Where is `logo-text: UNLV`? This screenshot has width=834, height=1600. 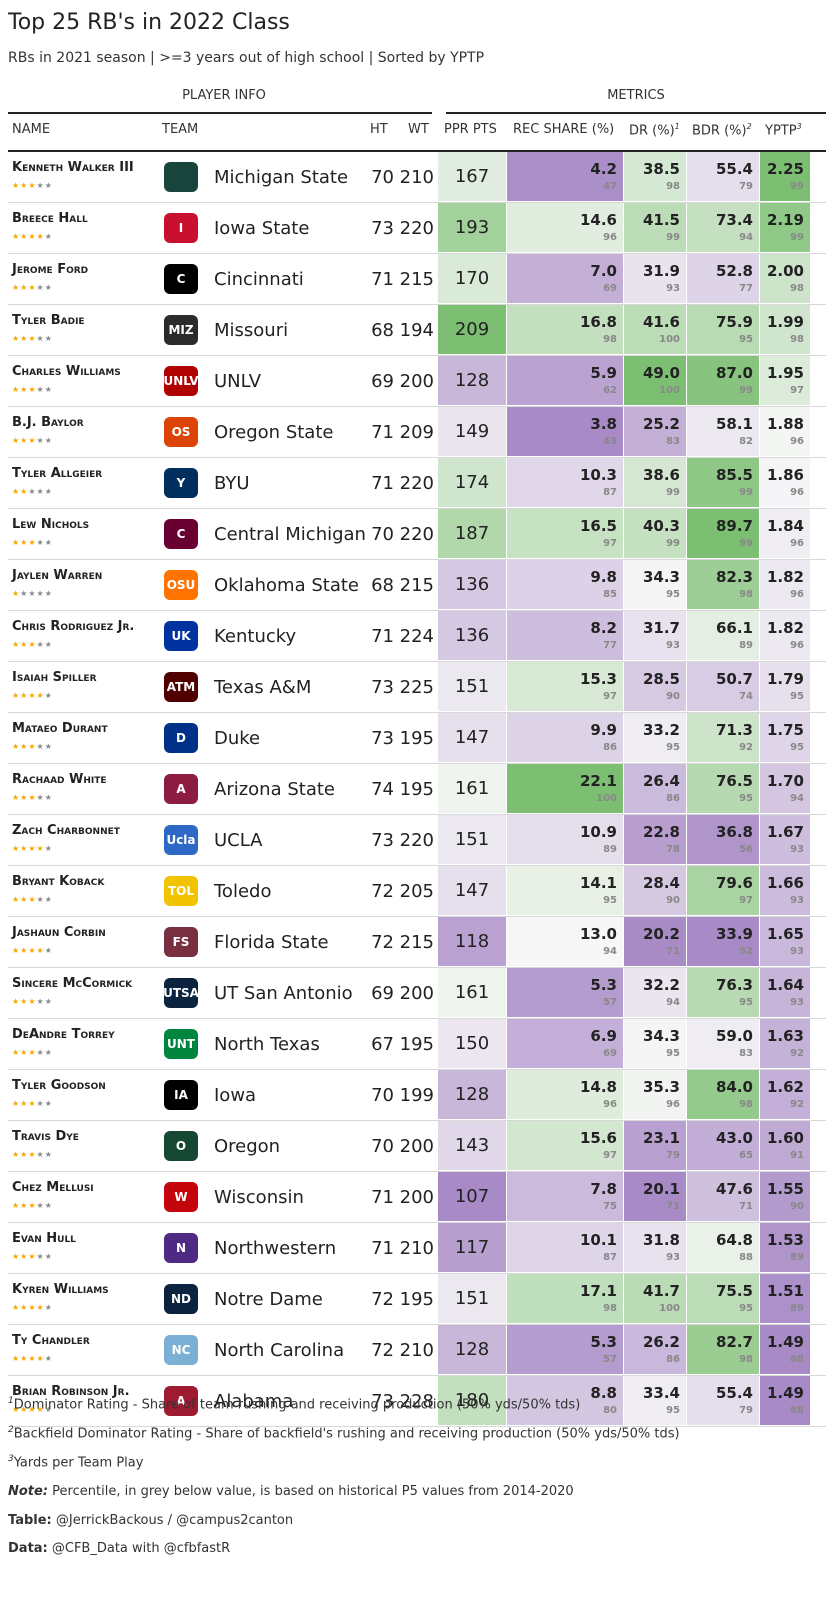 logo-text: UNLV is located at coordinates (181, 381).